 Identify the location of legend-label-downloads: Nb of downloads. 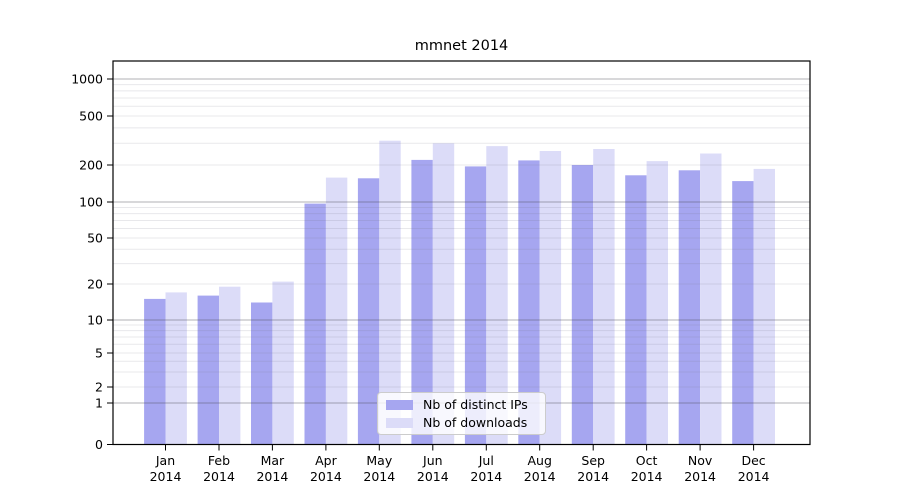
(475, 422).